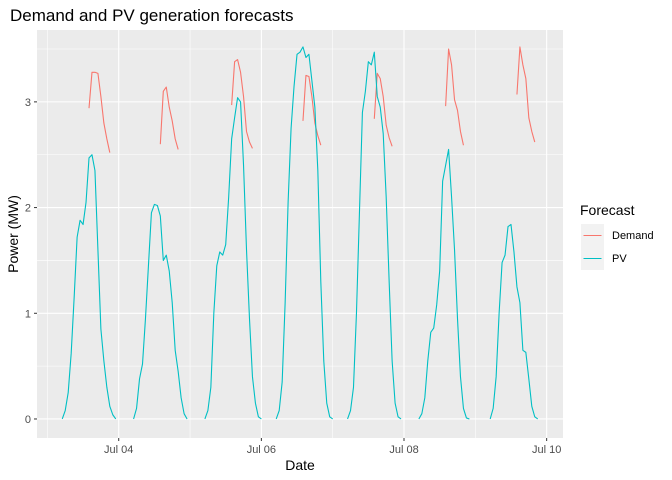 This screenshot has height=480, width=672. Describe the element at coordinates (607, 210) in the screenshot. I see `legend-title: Forecast` at that location.